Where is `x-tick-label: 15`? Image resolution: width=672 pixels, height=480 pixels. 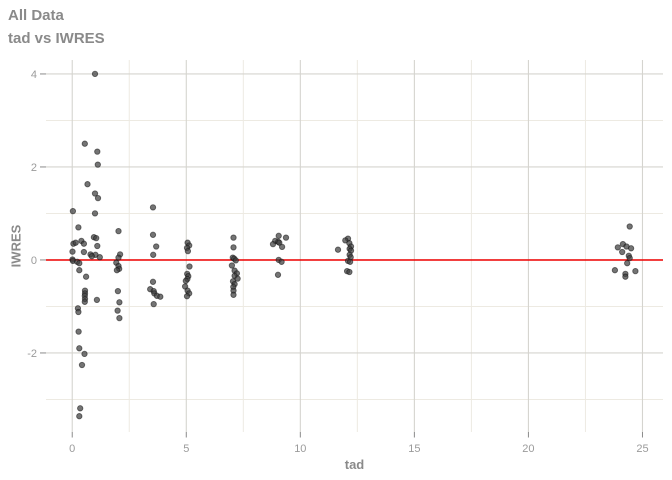 x-tick-label: 15 is located at coordinates (414, 449).